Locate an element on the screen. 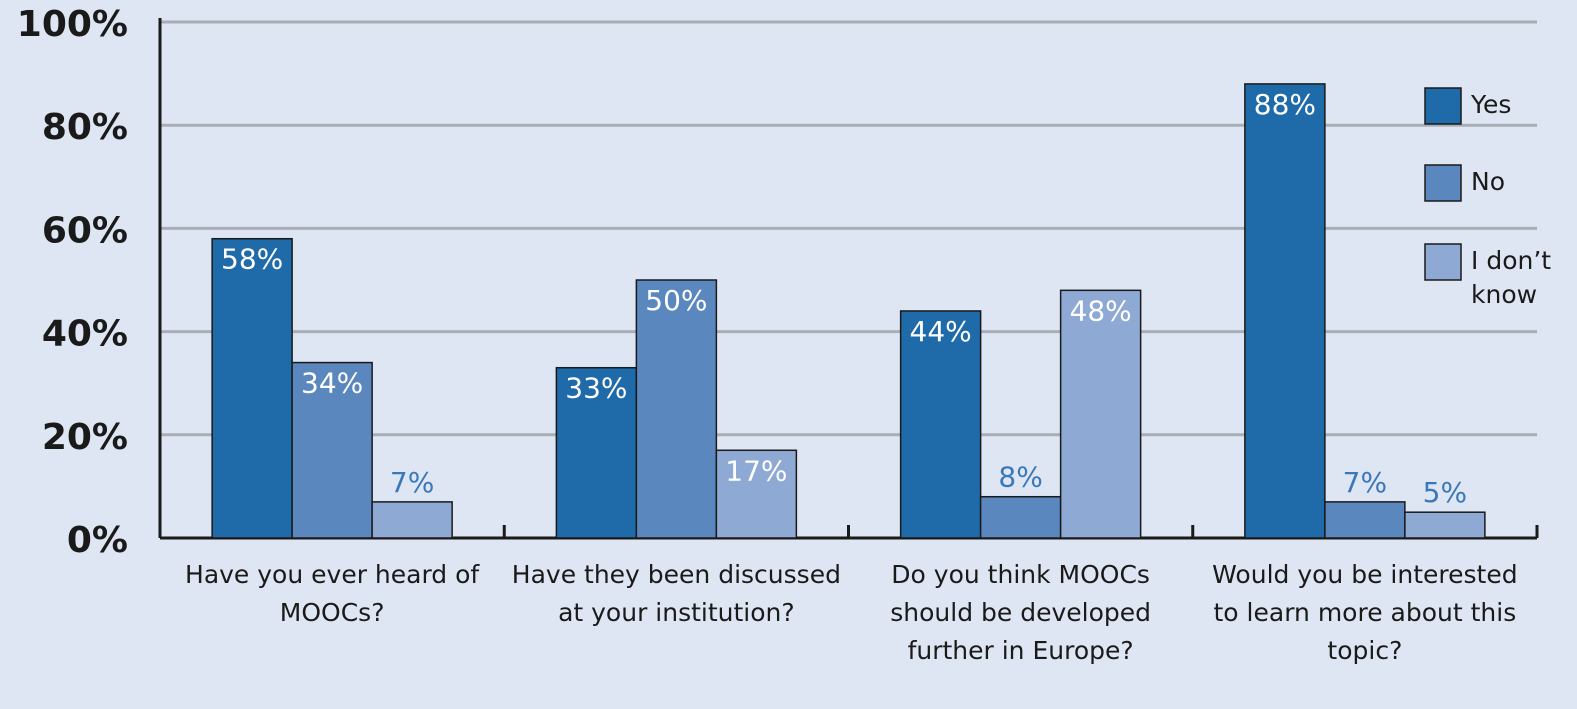  value-label: 88% is located at coordinates (1285, 104).